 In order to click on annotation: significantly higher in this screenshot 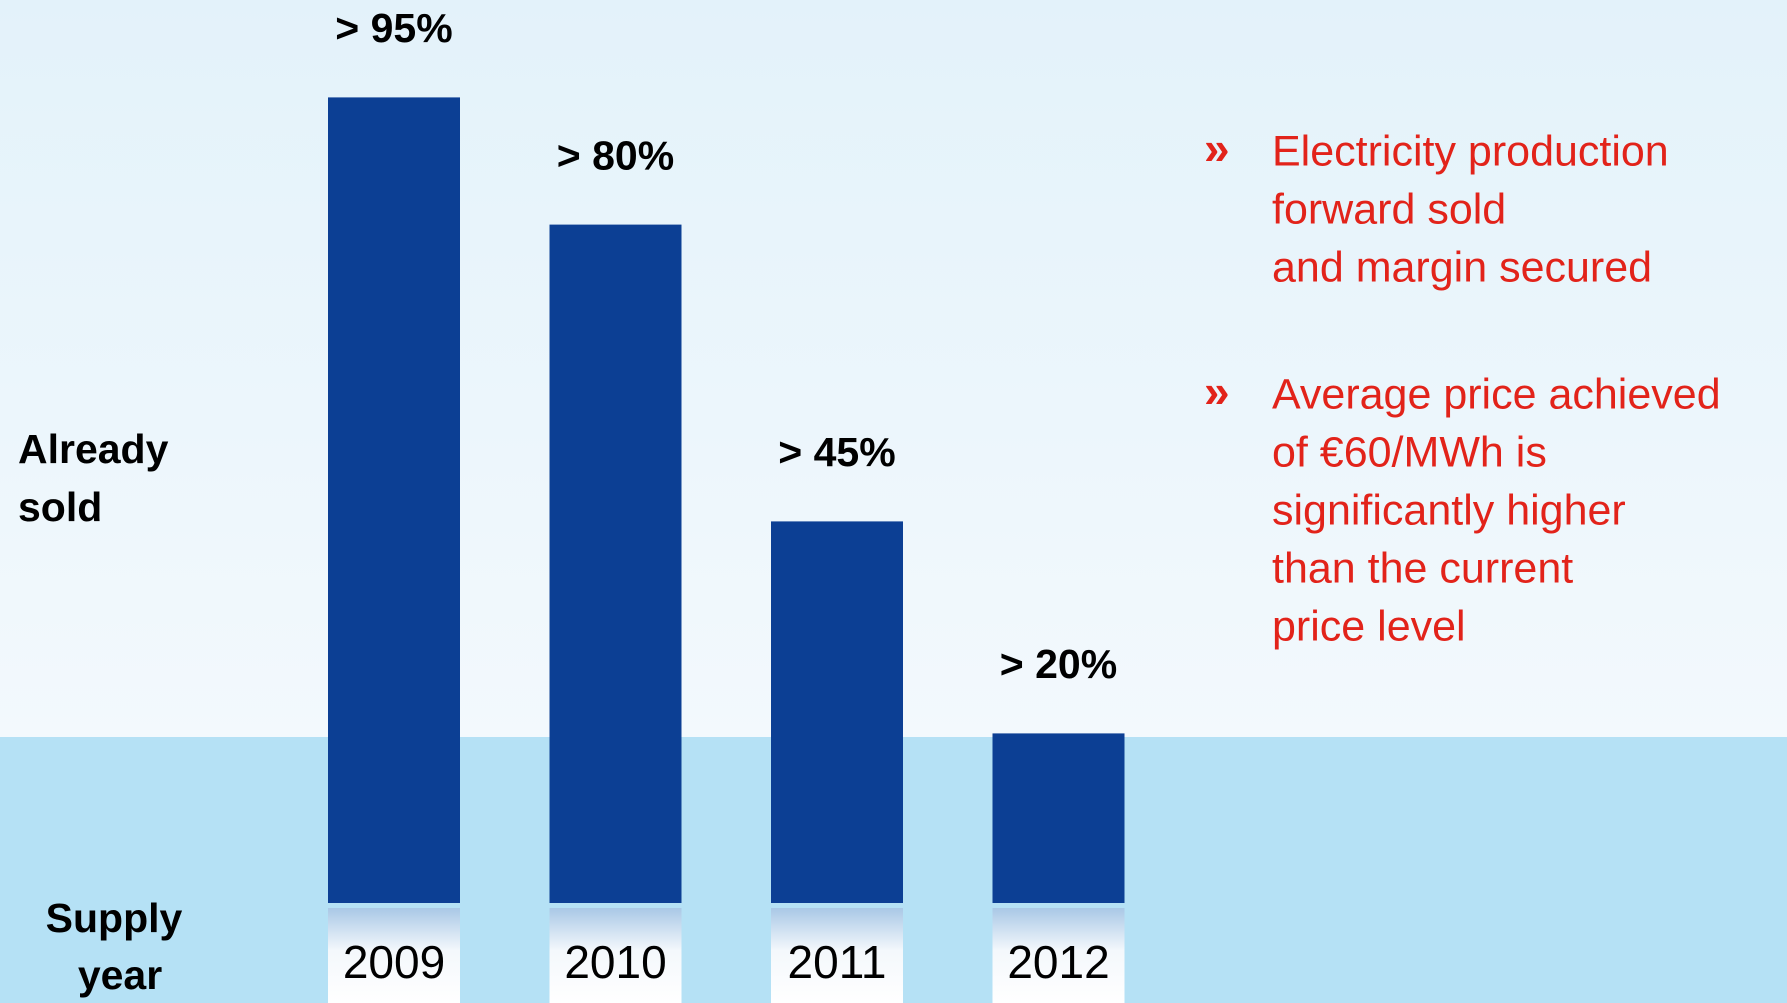, I will do `click(1449, 510)`.